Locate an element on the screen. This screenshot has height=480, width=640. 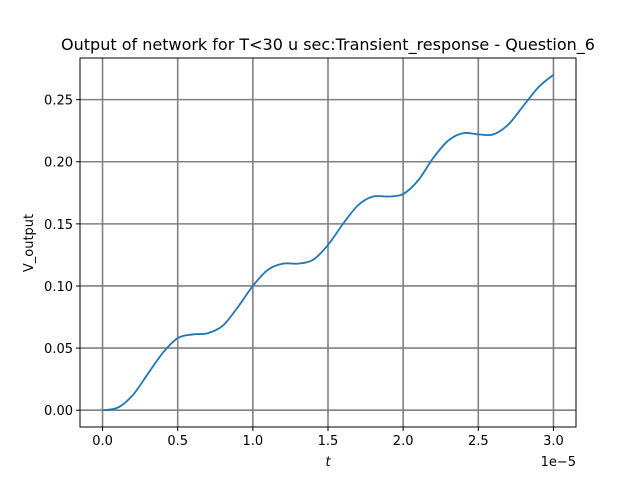
x-tick-label: 3.0 is located at coordinates (553, 441).